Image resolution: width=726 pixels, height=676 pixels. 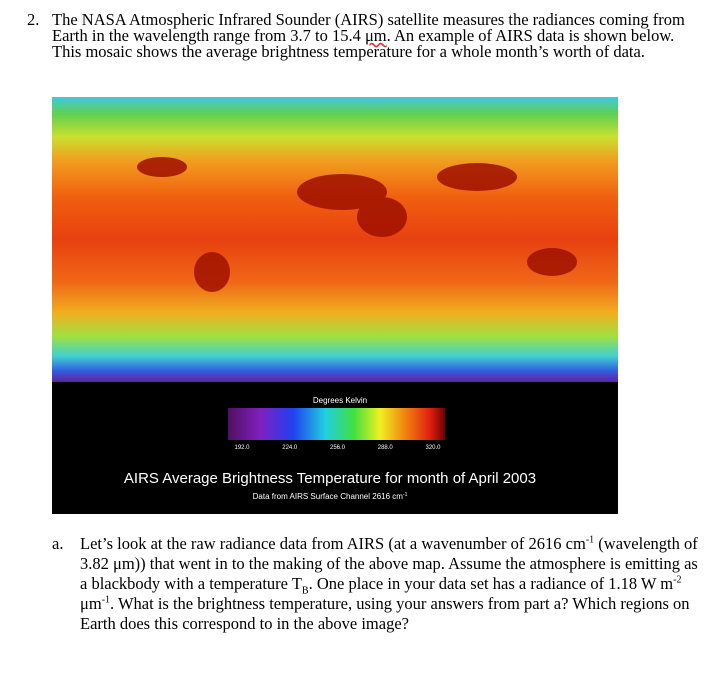 I want to click on colorbar-title: Degrees Kelvin, so click(x=340, y=400).